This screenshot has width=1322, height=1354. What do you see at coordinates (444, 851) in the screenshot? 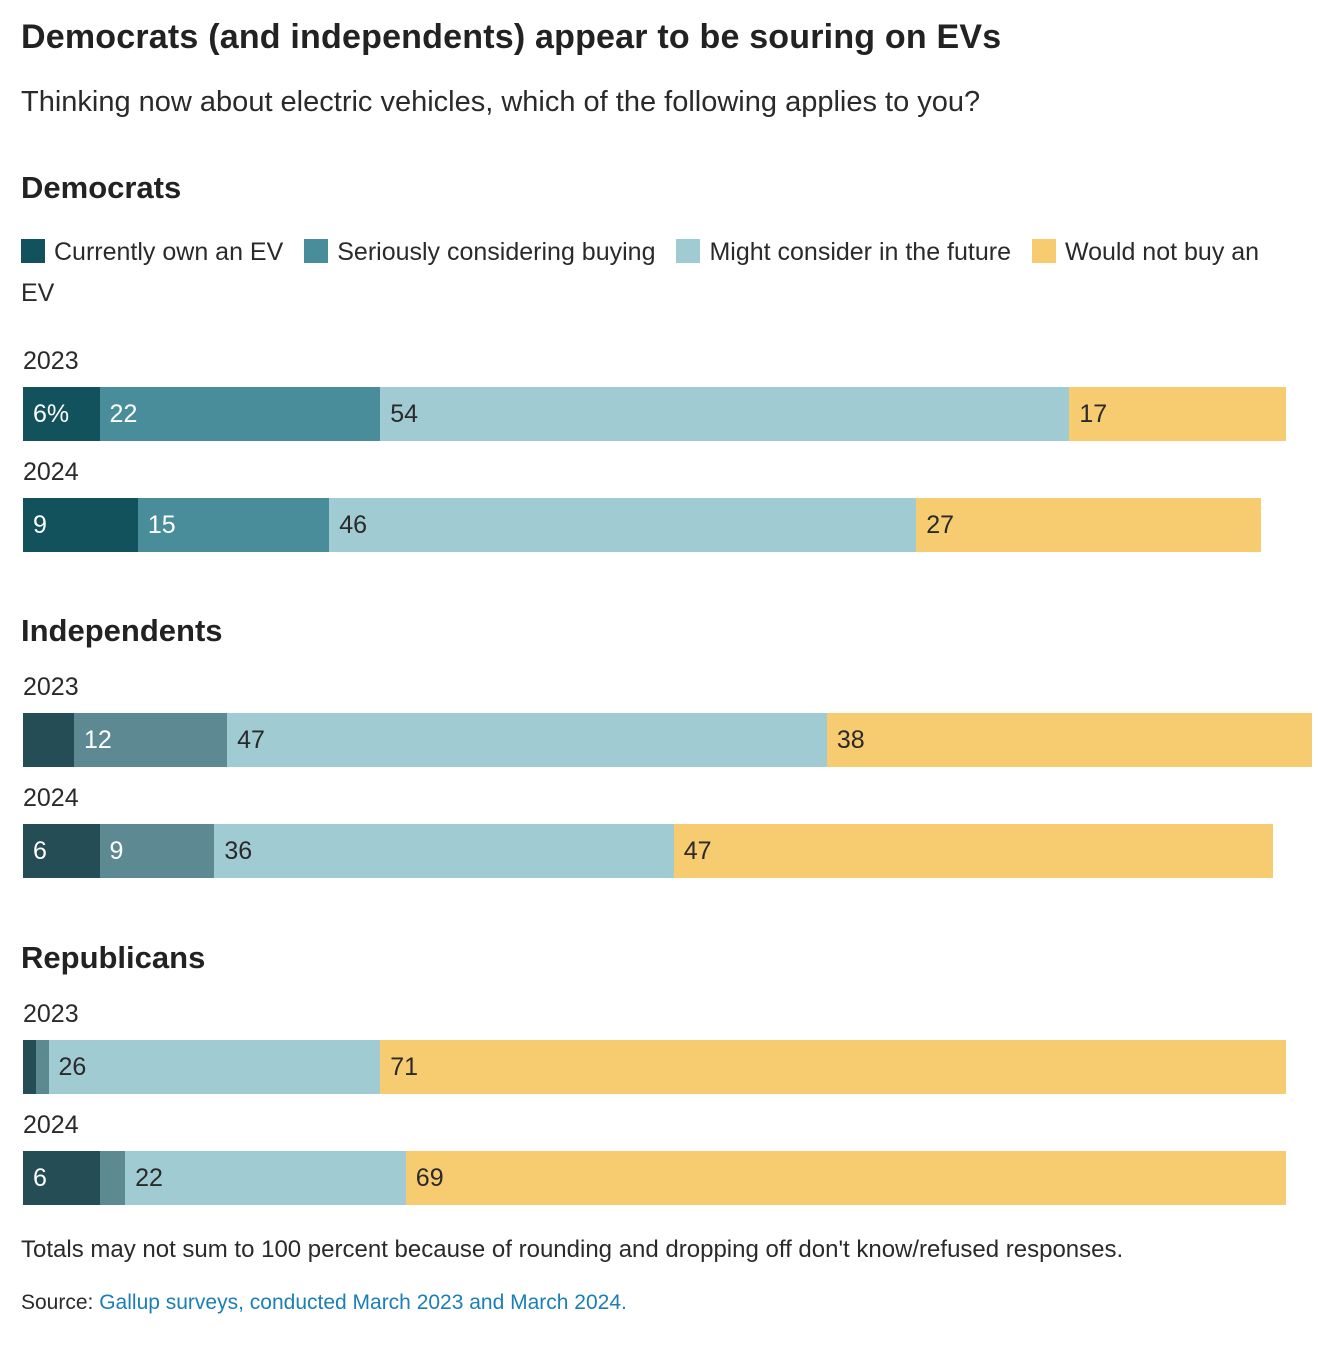
I see `bar-segment-independents-2024-might` at bounding box center [444, 851].